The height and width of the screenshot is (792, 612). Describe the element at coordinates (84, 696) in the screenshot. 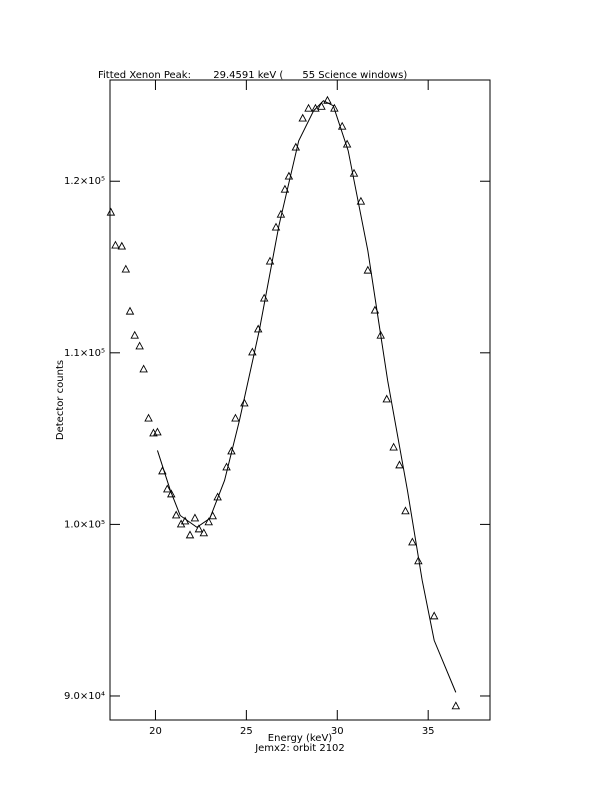

I see `y-tick-label: 9.0×10⁴` at that location.